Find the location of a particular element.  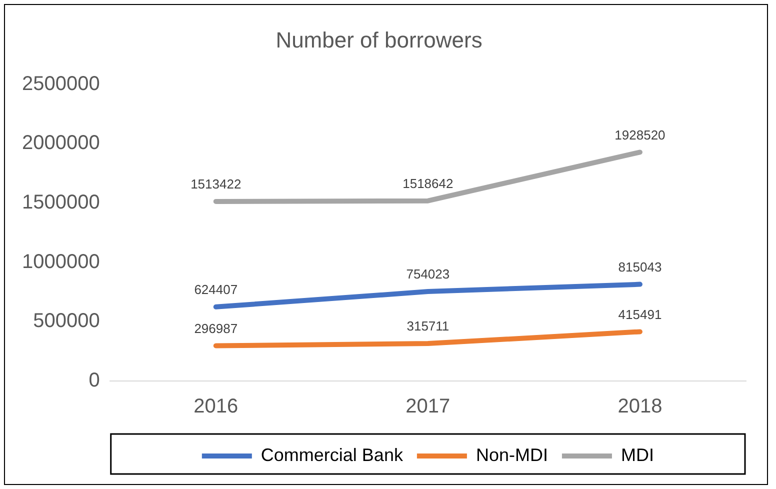

data-label: 624407 is located at coordinates (216, 289).